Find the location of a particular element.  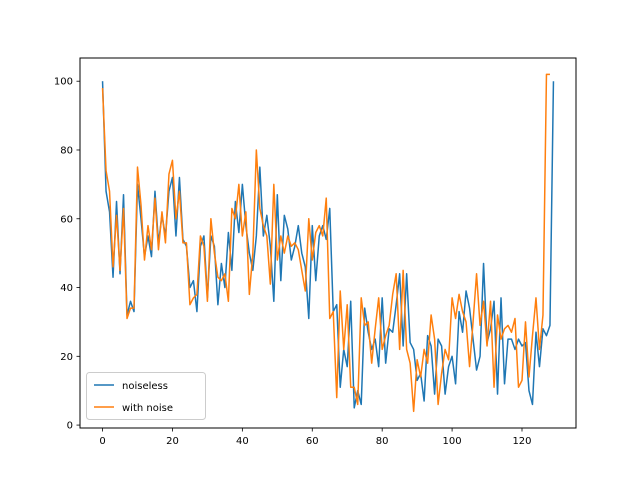

x-tick-label: 120 is located at coordinates (521, 441).